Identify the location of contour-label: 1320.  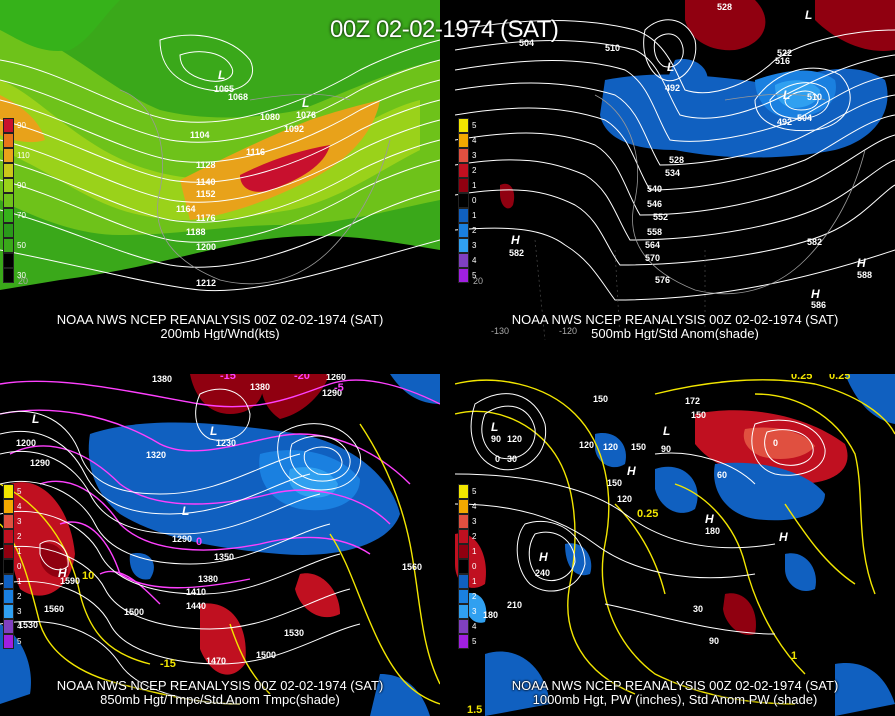
(156, 455).